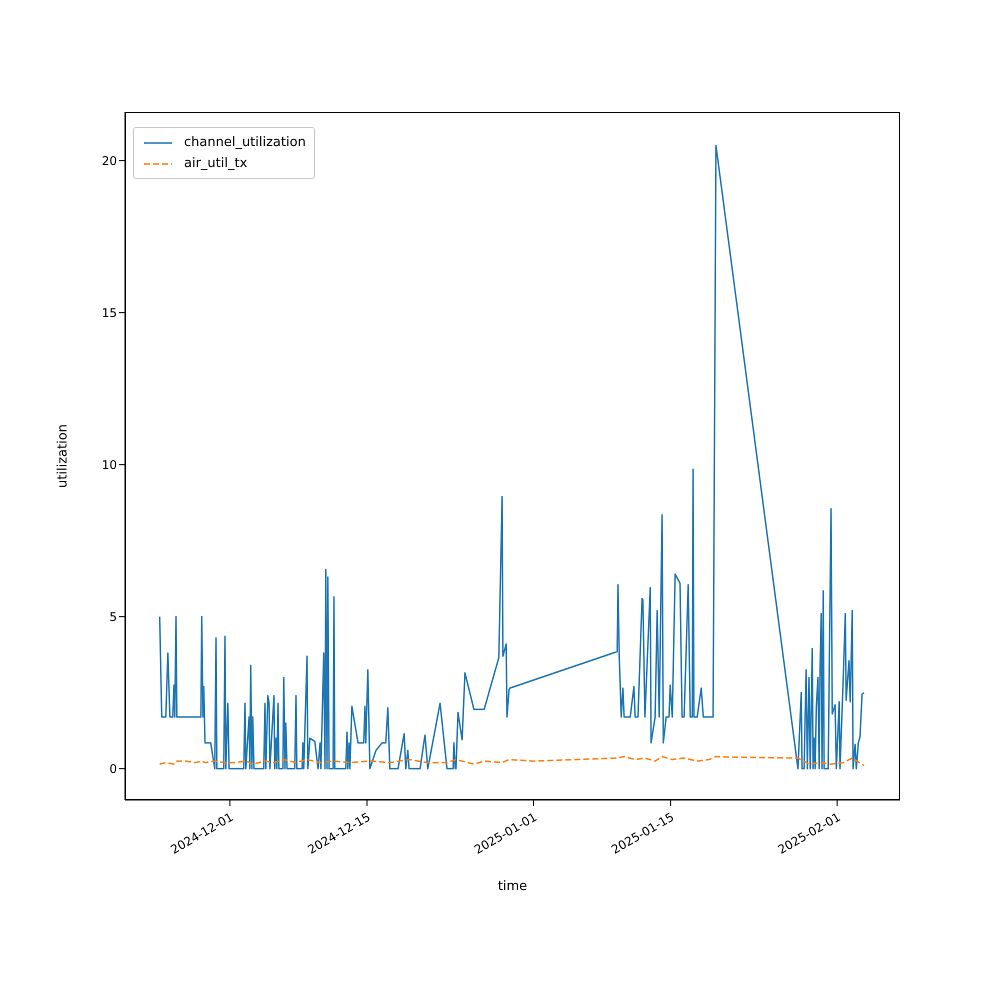  Describe the element at coordinates (511, 761) in the screenshot. I see `line-series` at that location.